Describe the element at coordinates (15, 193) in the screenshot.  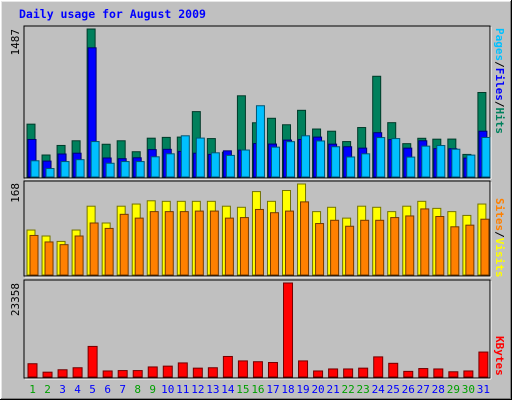
I see `y-max-label: 168` at that location.